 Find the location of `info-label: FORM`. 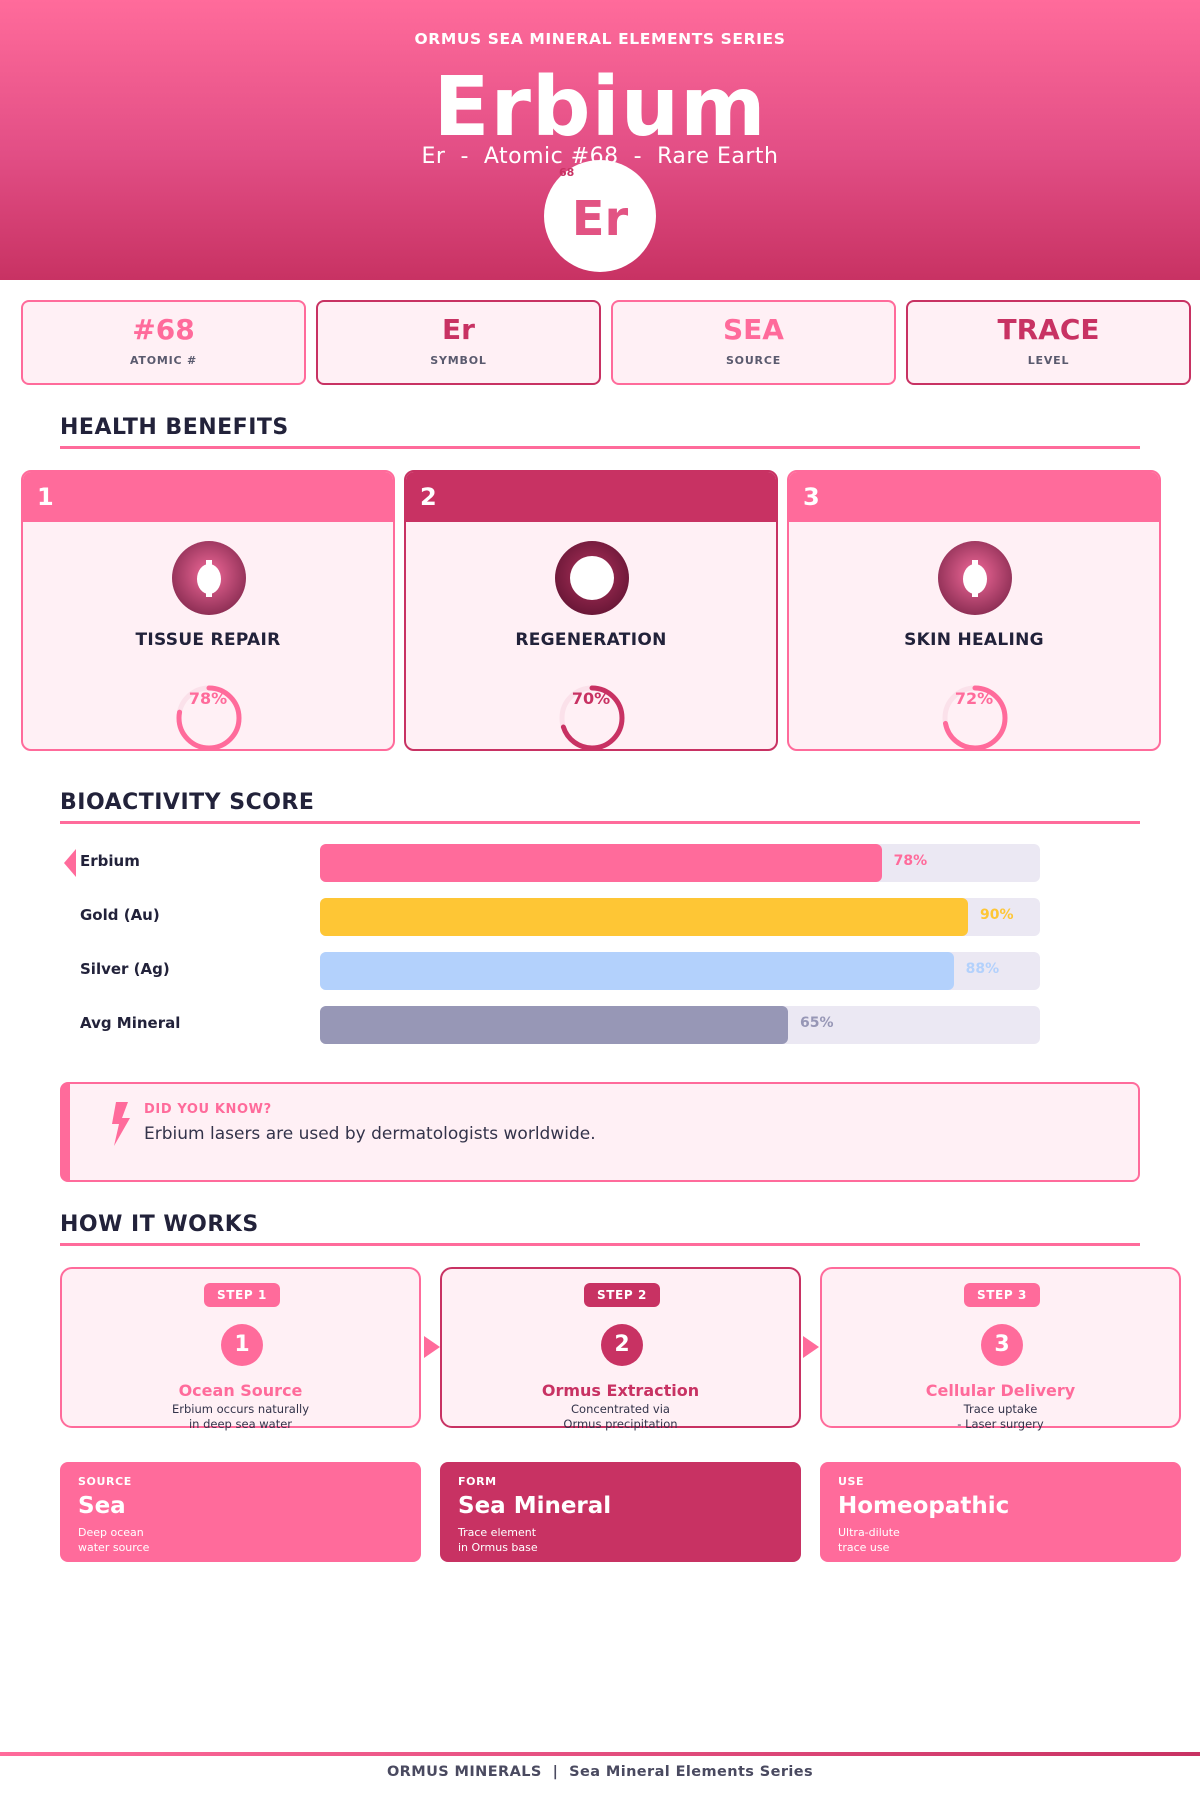

info-label: FORM is located at coordinates (477, 1481).